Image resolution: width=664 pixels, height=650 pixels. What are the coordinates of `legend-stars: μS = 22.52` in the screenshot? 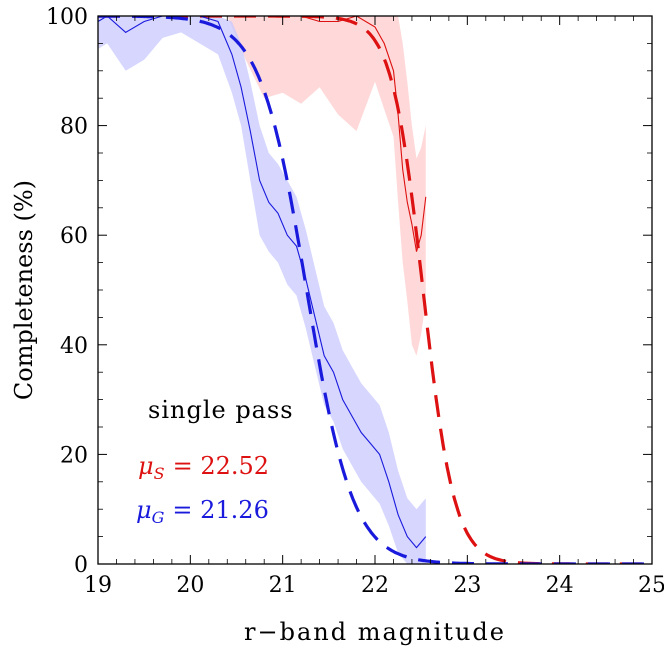 It's located at (203, 467).